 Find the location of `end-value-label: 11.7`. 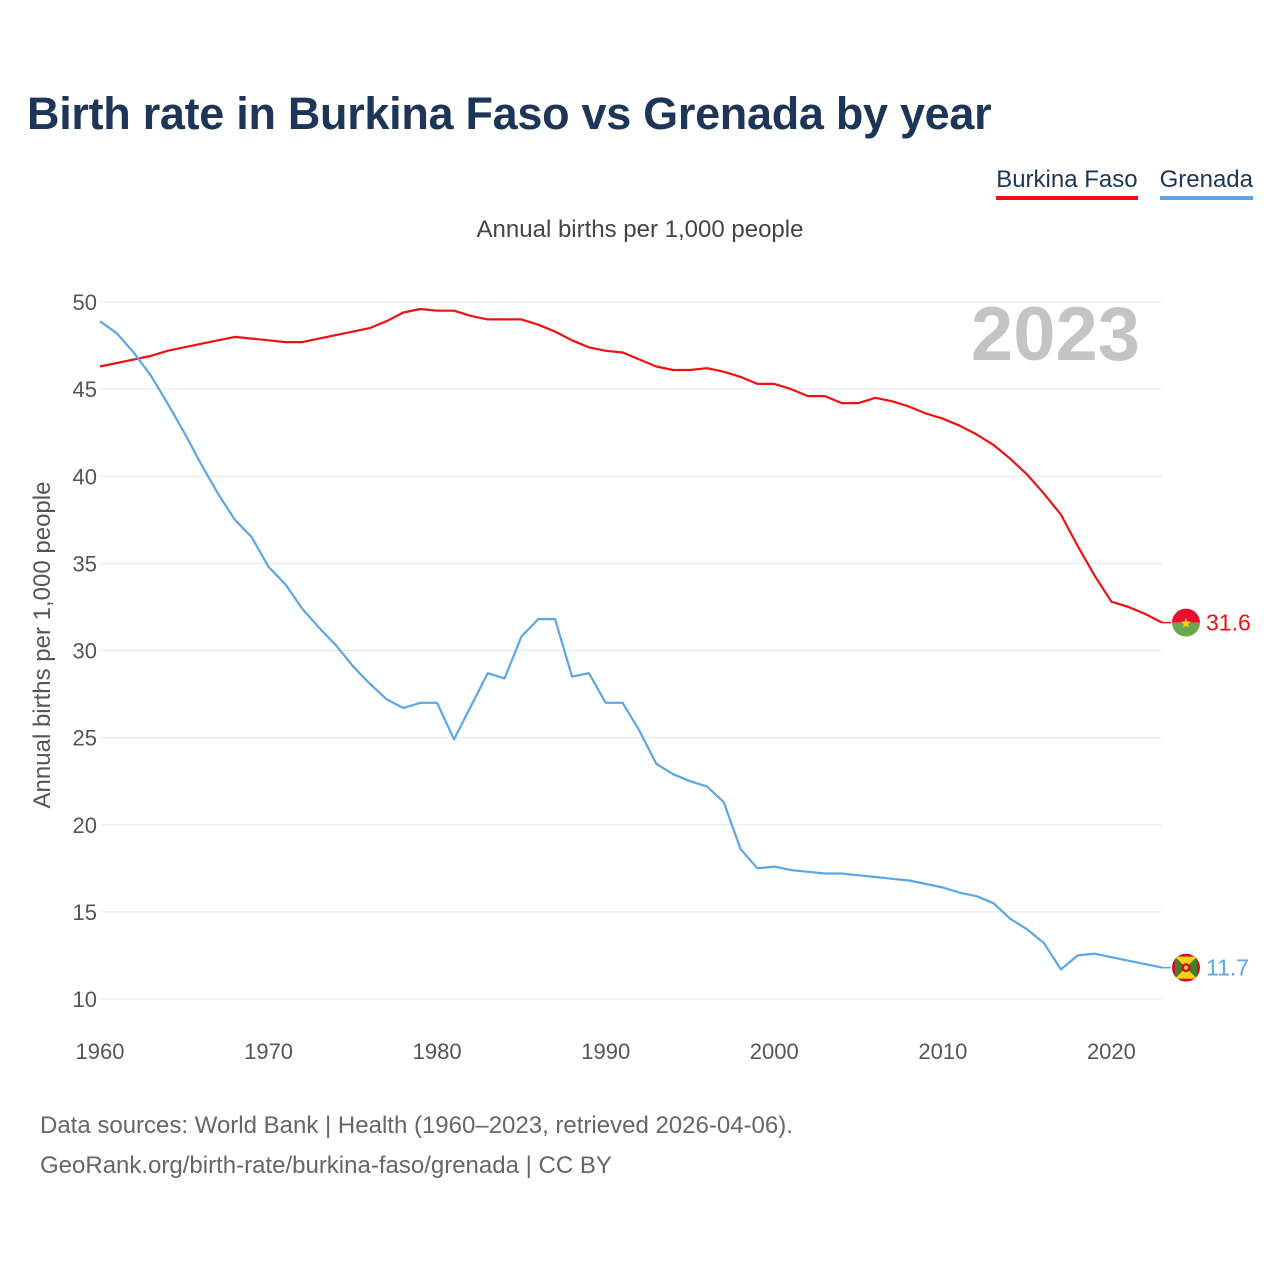

end-value-label: 11.7 is located at coordinates (1227, 968).